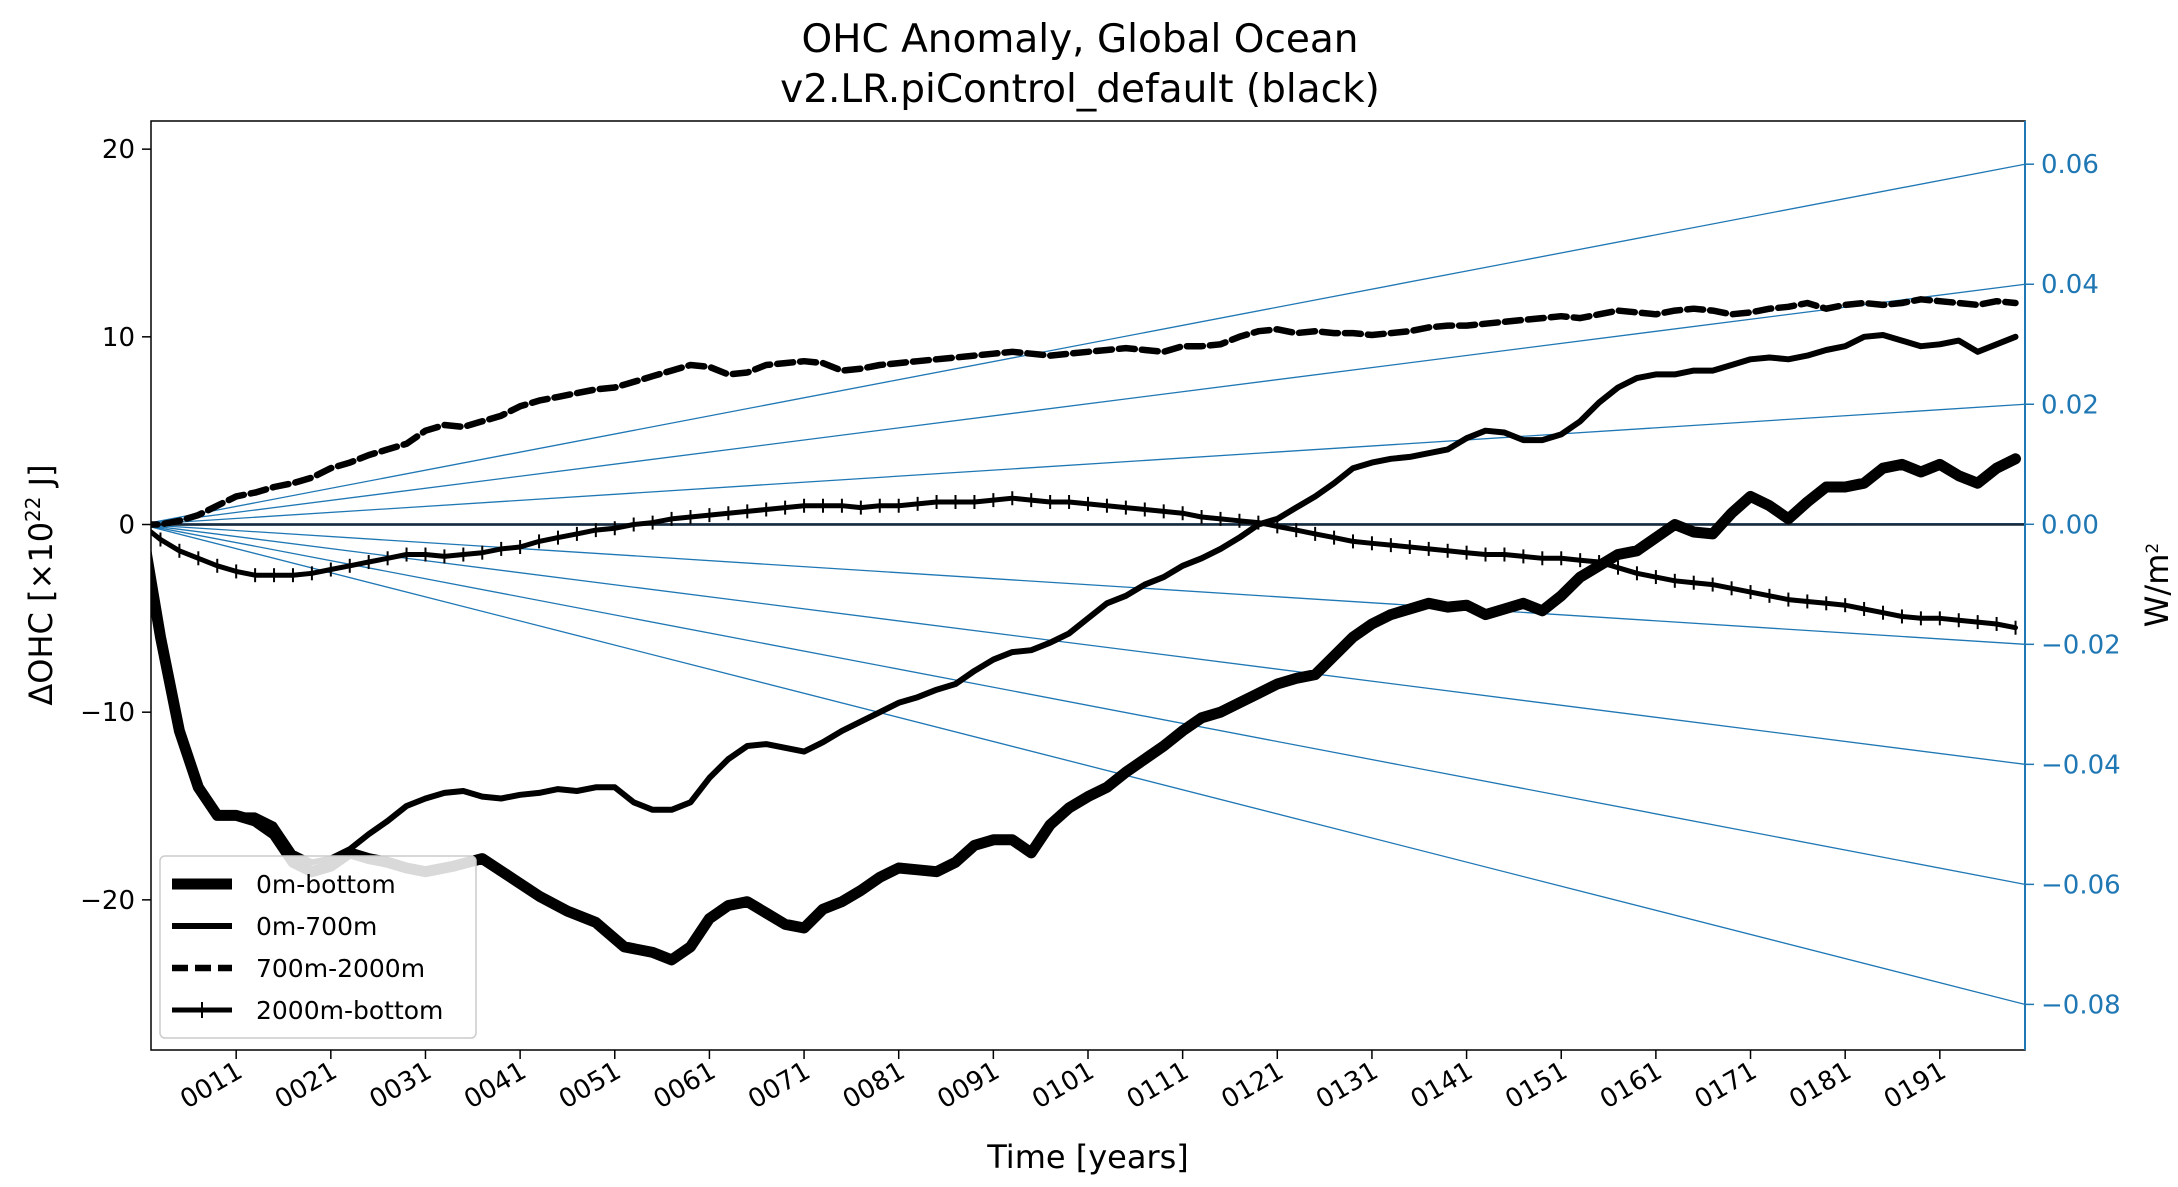 This screenshot has height=1187, width=2178. I want to click on y-right-tick-label: −0.06, so click(2081, 885).